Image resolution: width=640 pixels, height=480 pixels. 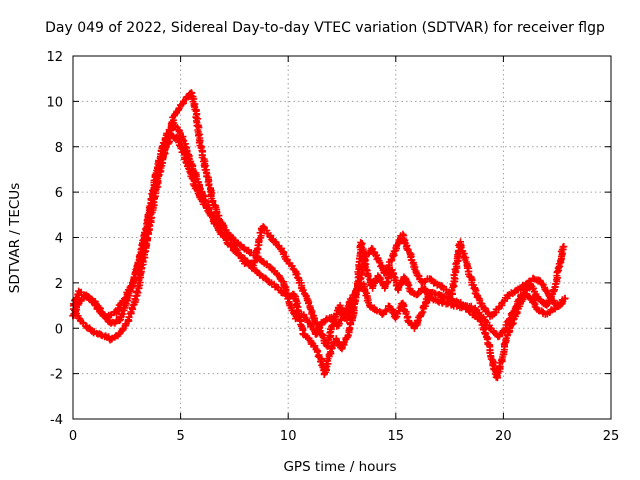 What do you see at coordinates (503, 436) in the screenshot?
I see `x-tick-label: 20` at bounding box center [503, 436].